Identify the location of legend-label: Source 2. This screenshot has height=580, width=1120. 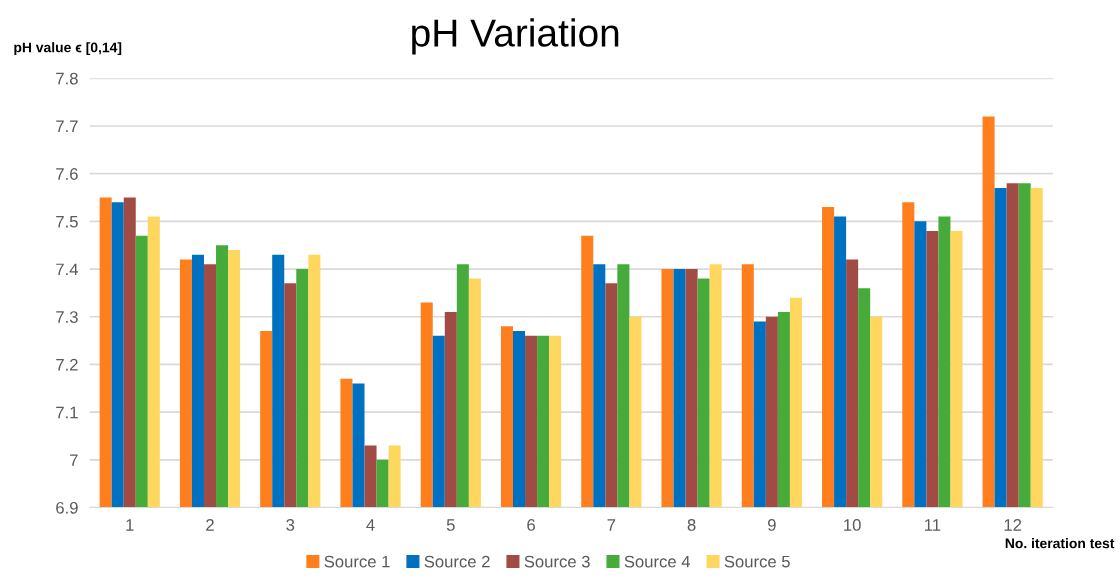
(457, 561).